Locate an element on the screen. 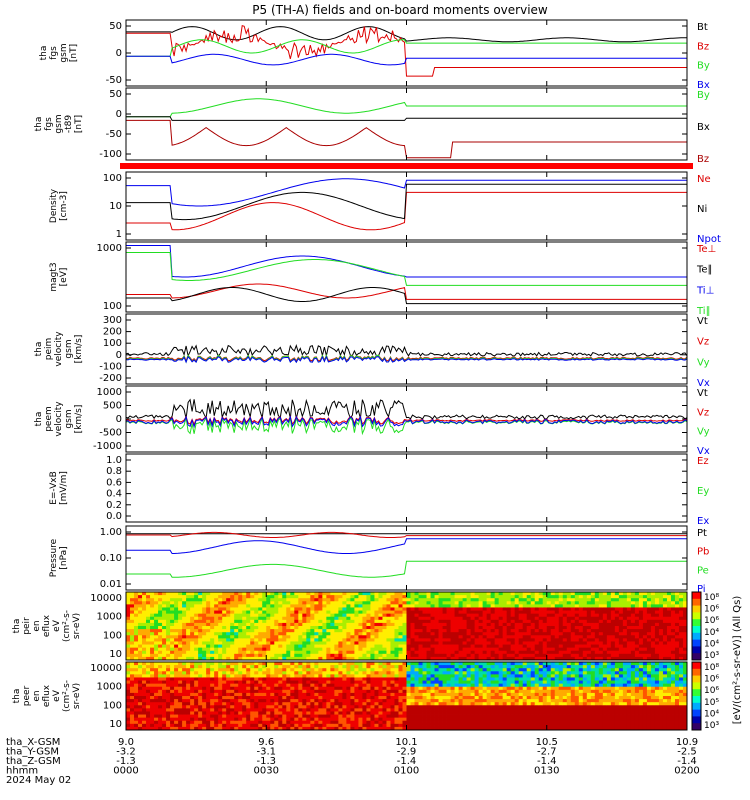 This screenshot has width=750, height=800. panel-ylabel: tha peim velocity gsm [km/s] is located at coordinates (59, 349).